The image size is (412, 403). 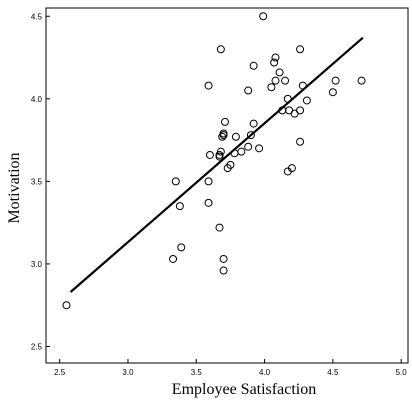 What do you see at coordinates (37, 16) in the screenshot?
I see `y-tick-label: 4.5` at bounding box center [37, 16].